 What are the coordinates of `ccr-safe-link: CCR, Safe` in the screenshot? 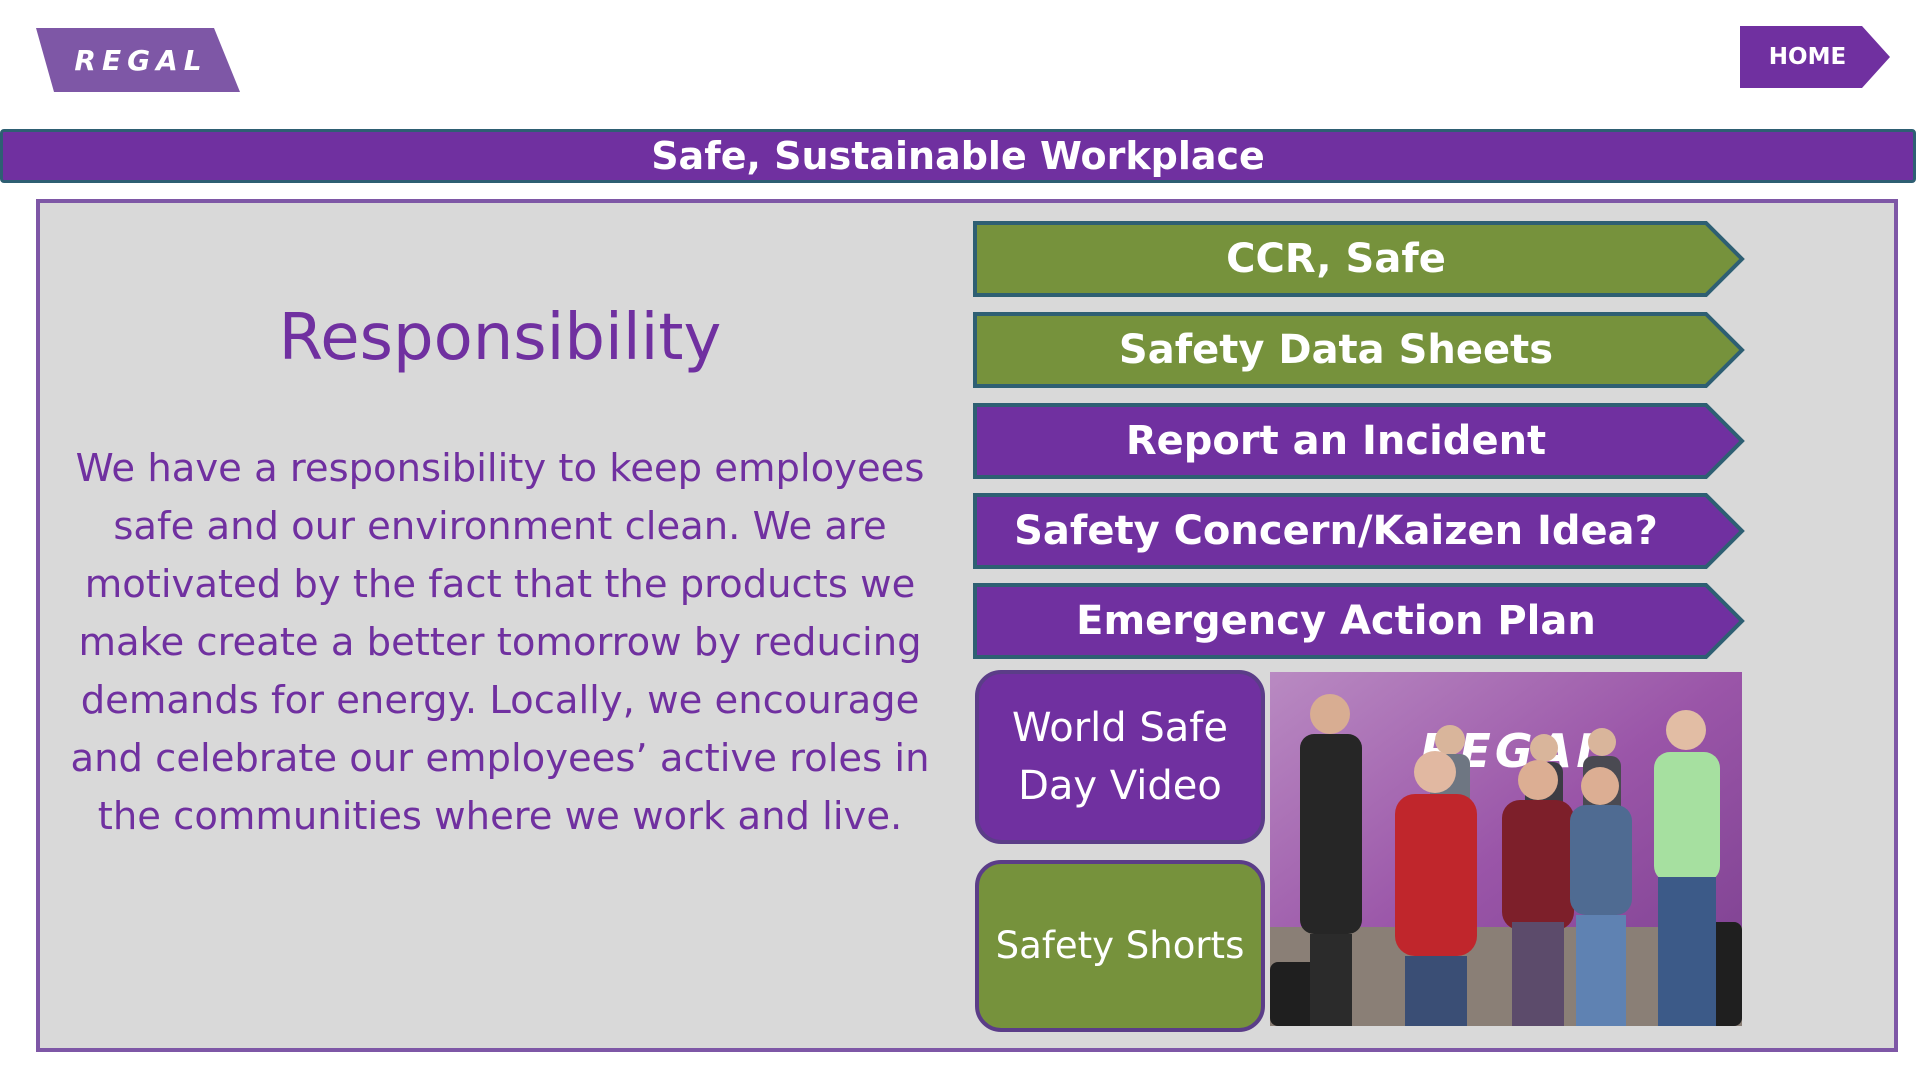 It's located at (1359, 259).